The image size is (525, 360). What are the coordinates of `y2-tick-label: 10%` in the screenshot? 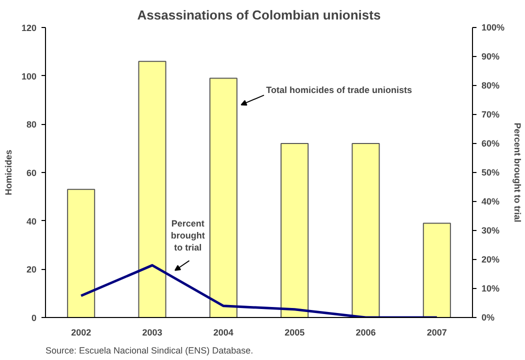 It's located at (491, 289).